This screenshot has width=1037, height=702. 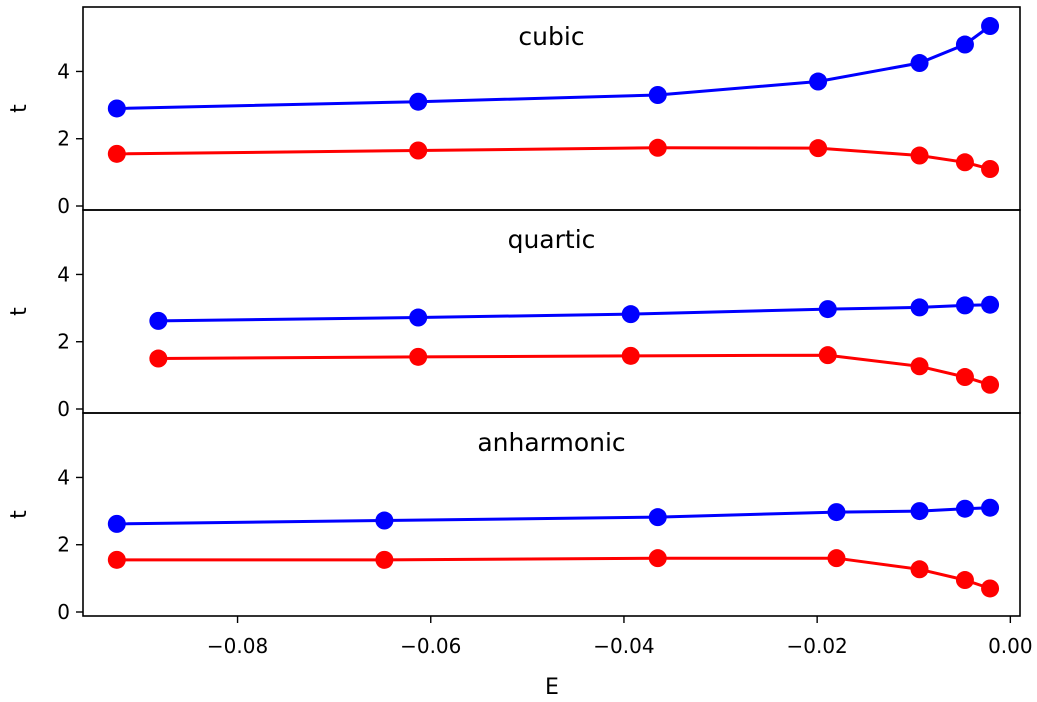 What do you see at coordinates (1010, 646) in the screenshot?
I see `x-tick-label: 0.00` at bounding box center [1010, 646].